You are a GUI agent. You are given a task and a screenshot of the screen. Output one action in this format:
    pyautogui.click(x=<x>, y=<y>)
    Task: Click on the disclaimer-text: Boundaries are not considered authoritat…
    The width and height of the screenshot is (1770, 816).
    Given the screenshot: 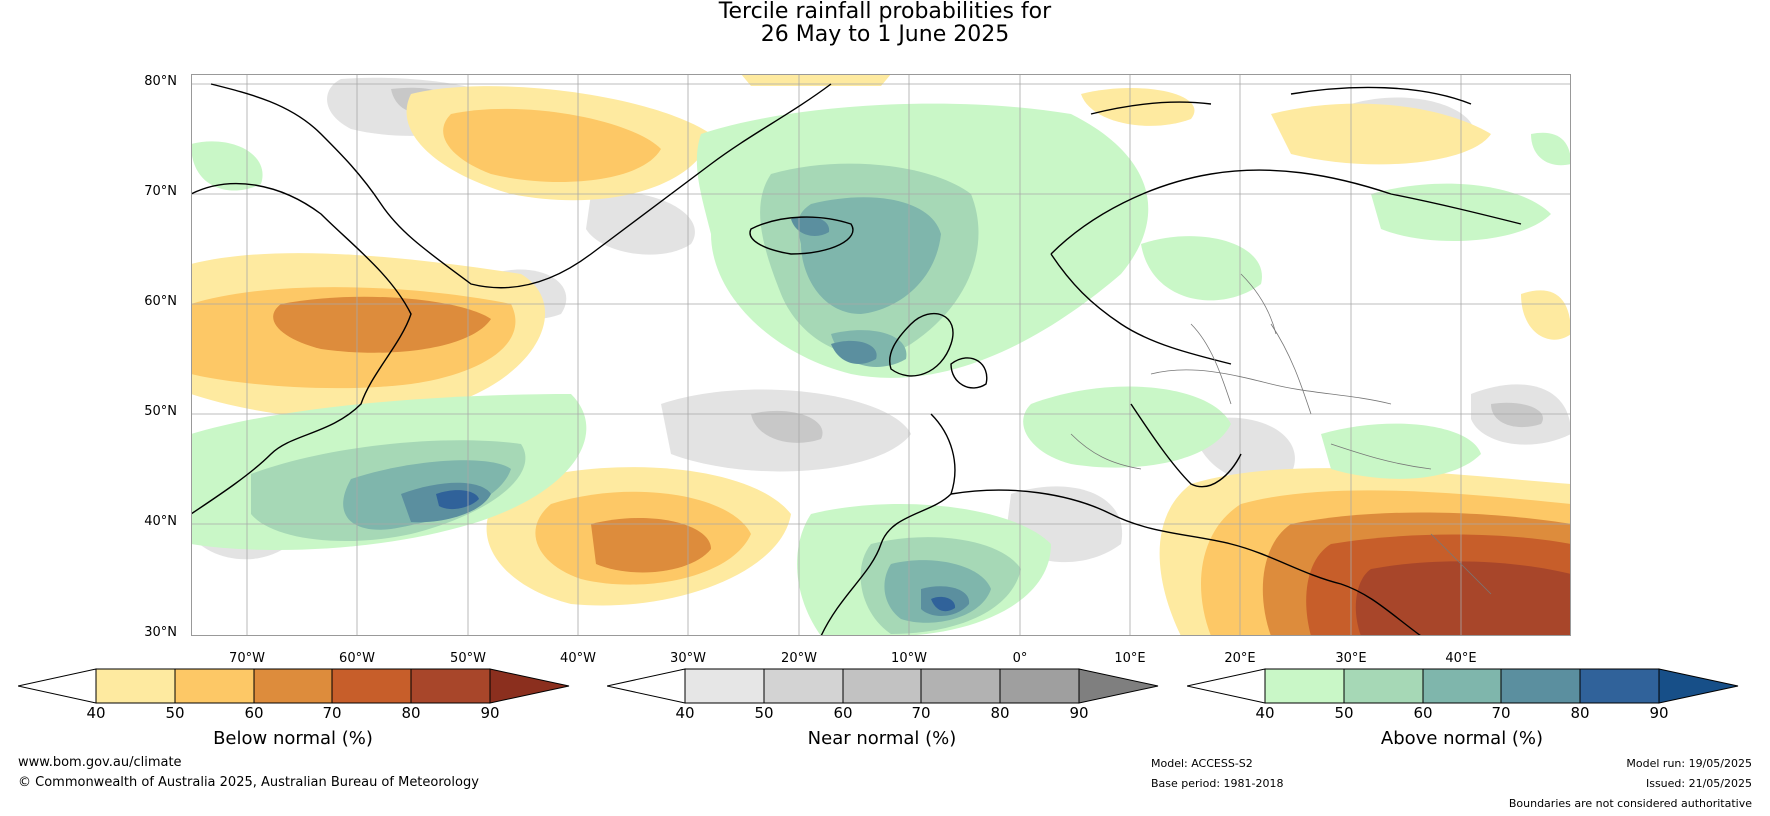 What is the action you would take?
    pyautogui.click(x=1630, y=803)
    